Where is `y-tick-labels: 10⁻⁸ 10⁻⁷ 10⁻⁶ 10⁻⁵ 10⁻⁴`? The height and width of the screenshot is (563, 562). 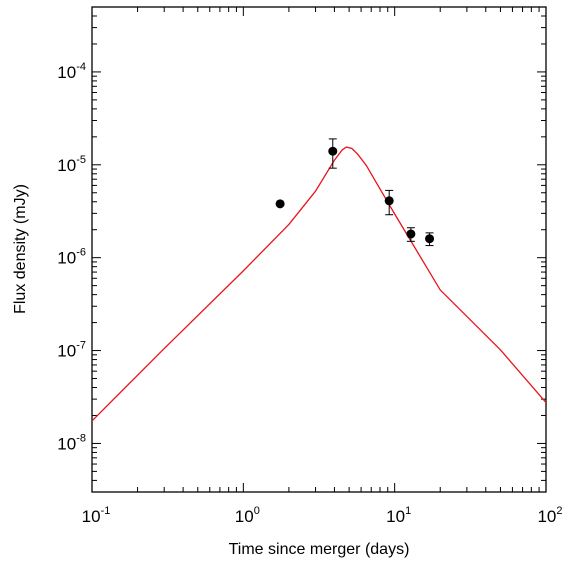 y-tick-labels: 10⁻⁸ 10⁻⁷ 10⁻⁶ 10⁻⁵ 10⁻⁴ is located at coordinates (71, 257).